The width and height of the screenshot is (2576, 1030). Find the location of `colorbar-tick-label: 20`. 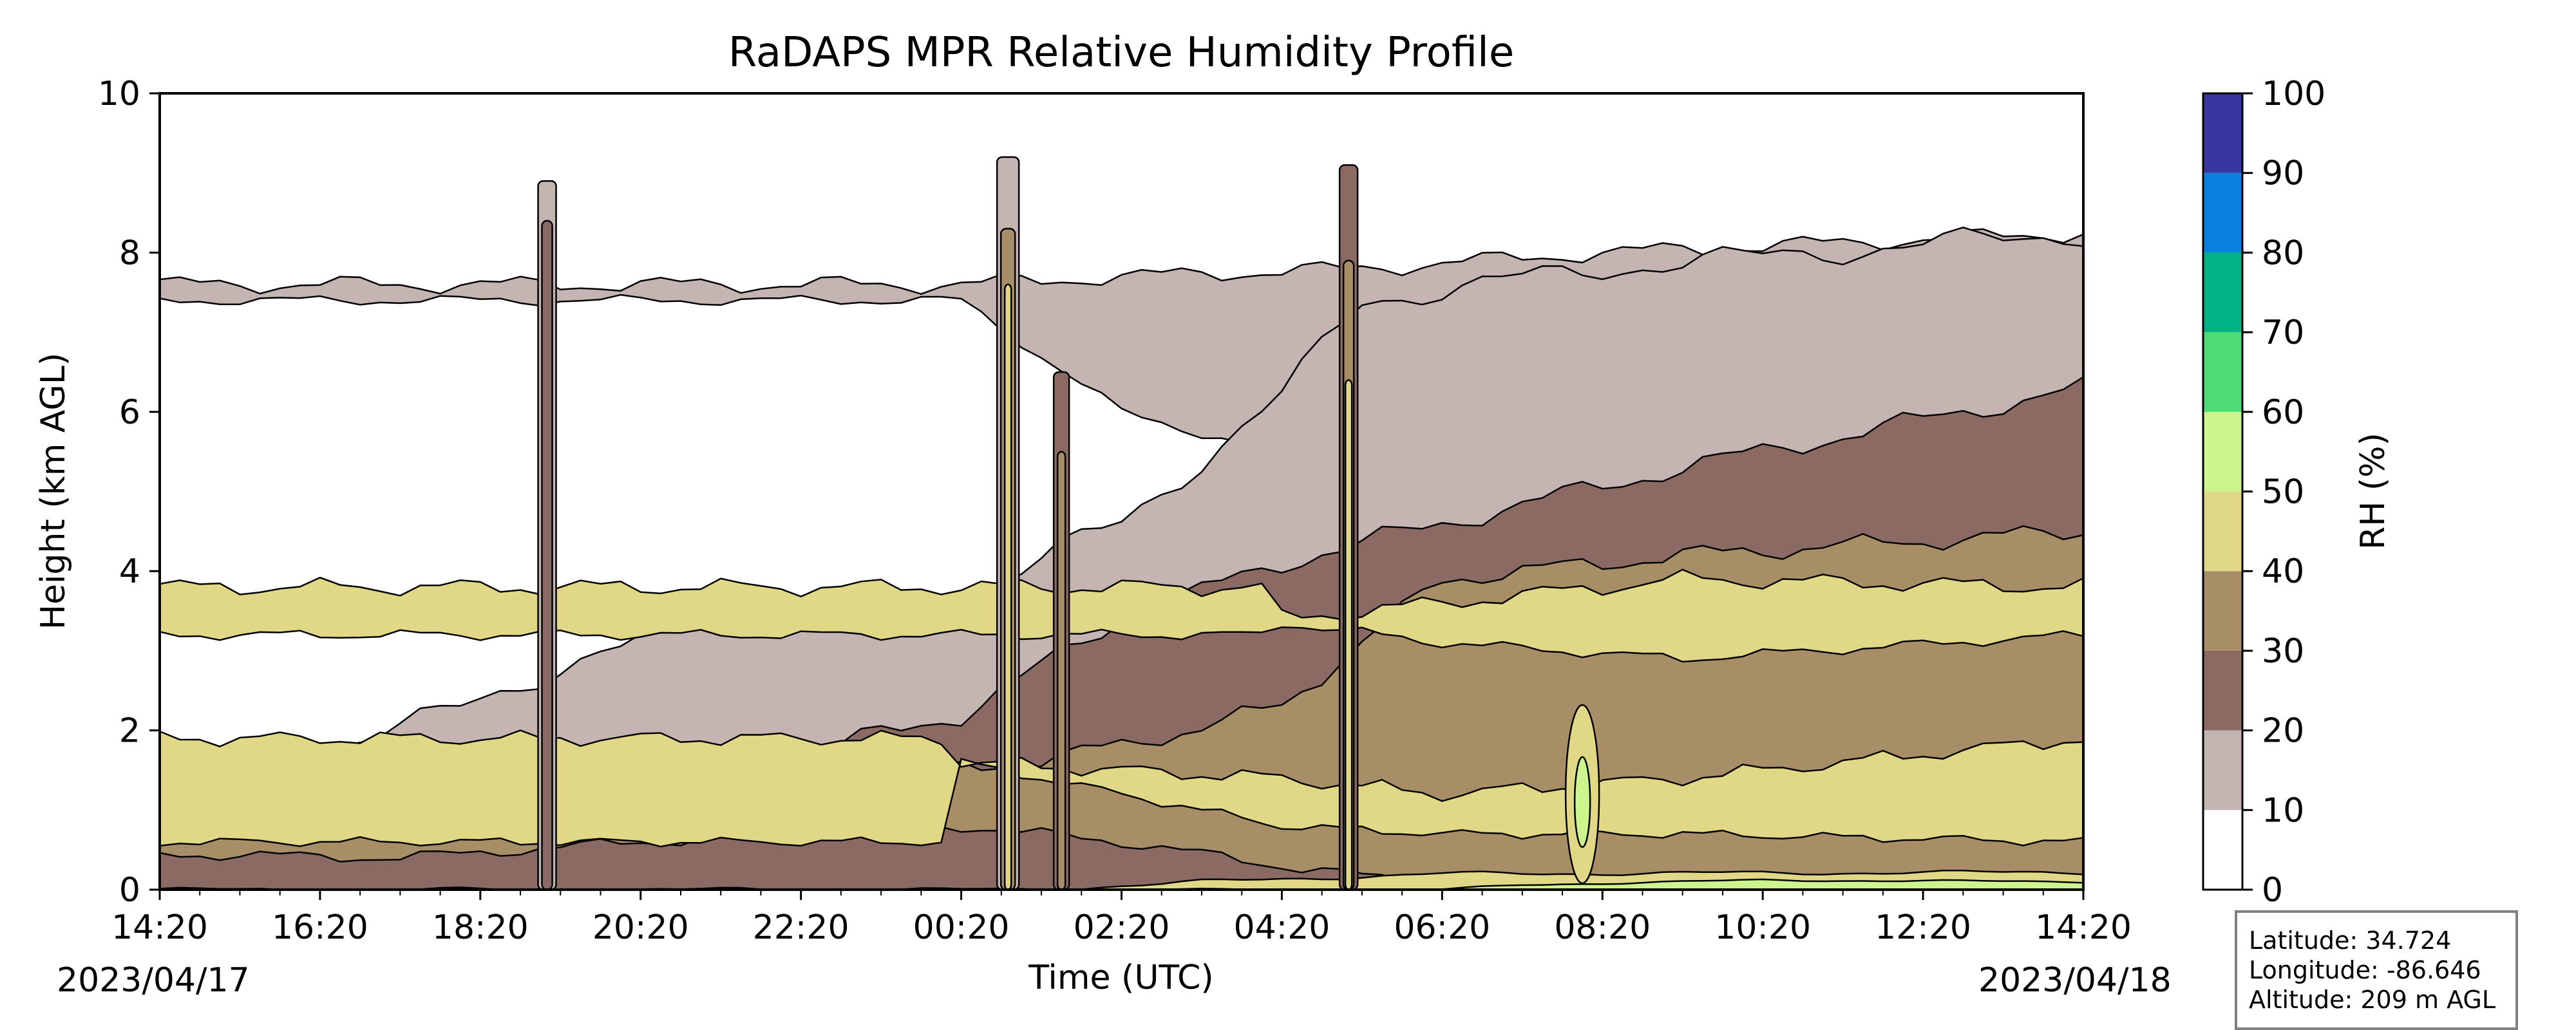

colorbar-tick-label: 20 is located at coordinates (2283, 731).